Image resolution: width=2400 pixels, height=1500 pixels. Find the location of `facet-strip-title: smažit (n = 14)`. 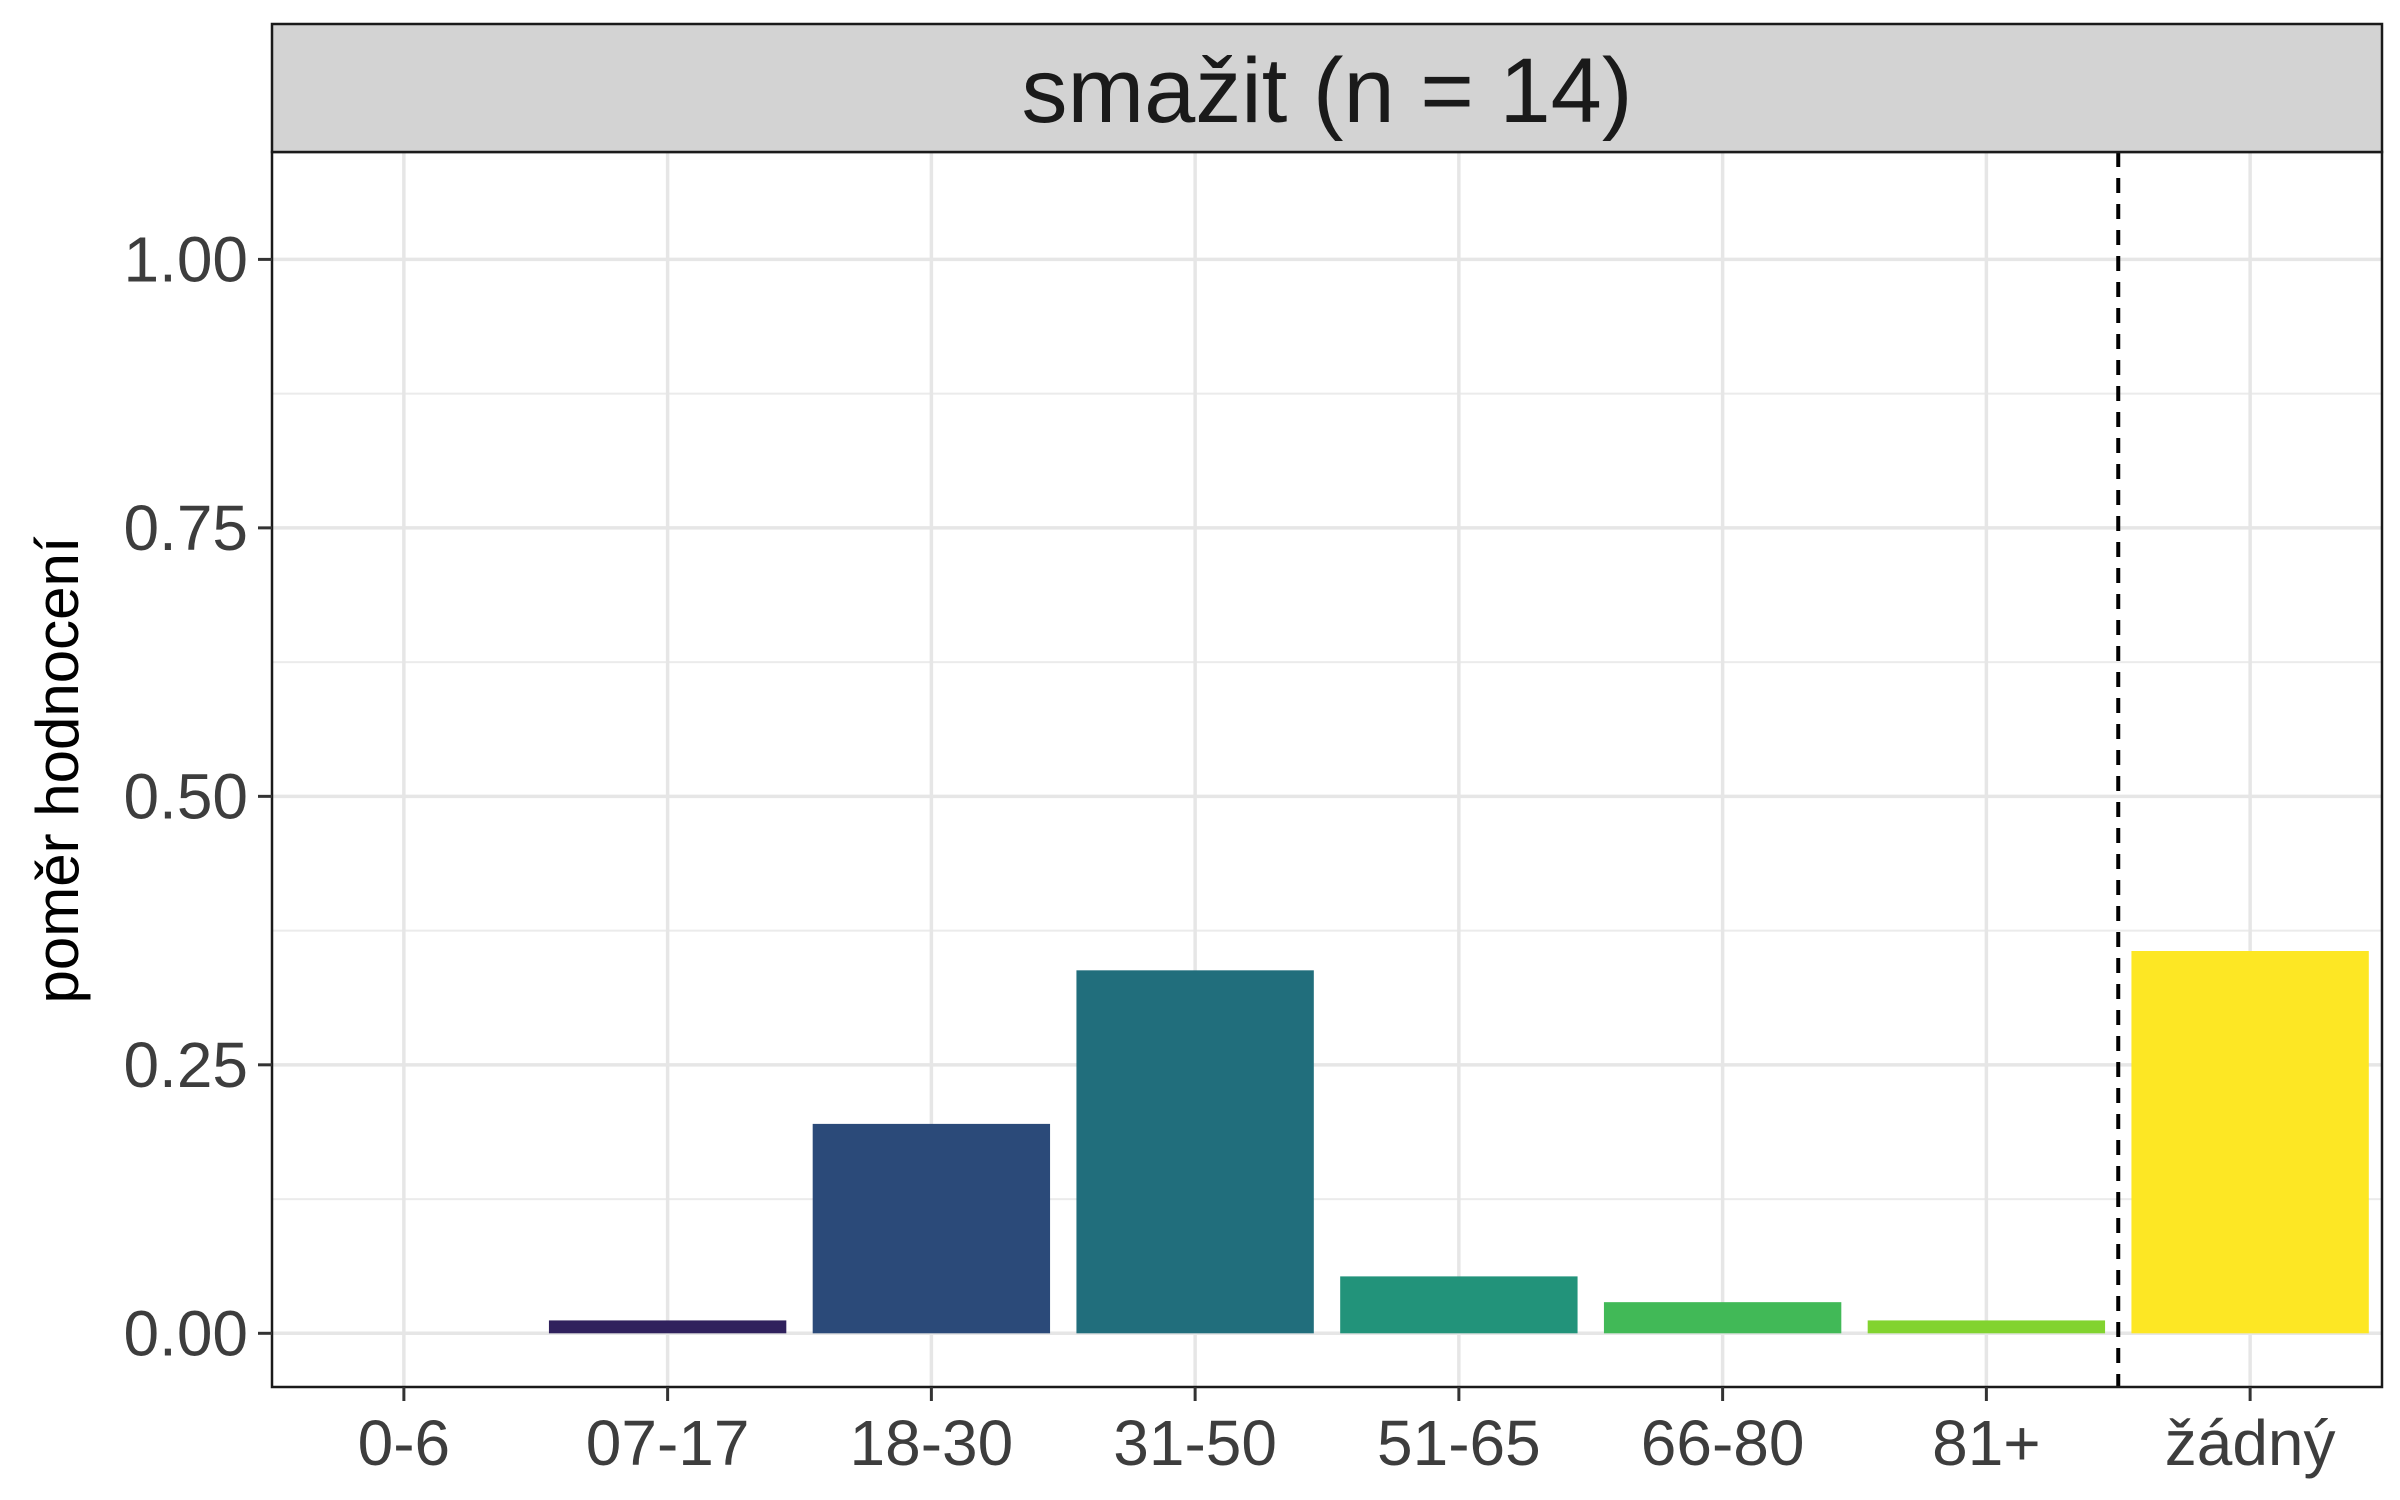

facet-strip-title: smažit (n = 14) is located at coordinates (1327, 91).